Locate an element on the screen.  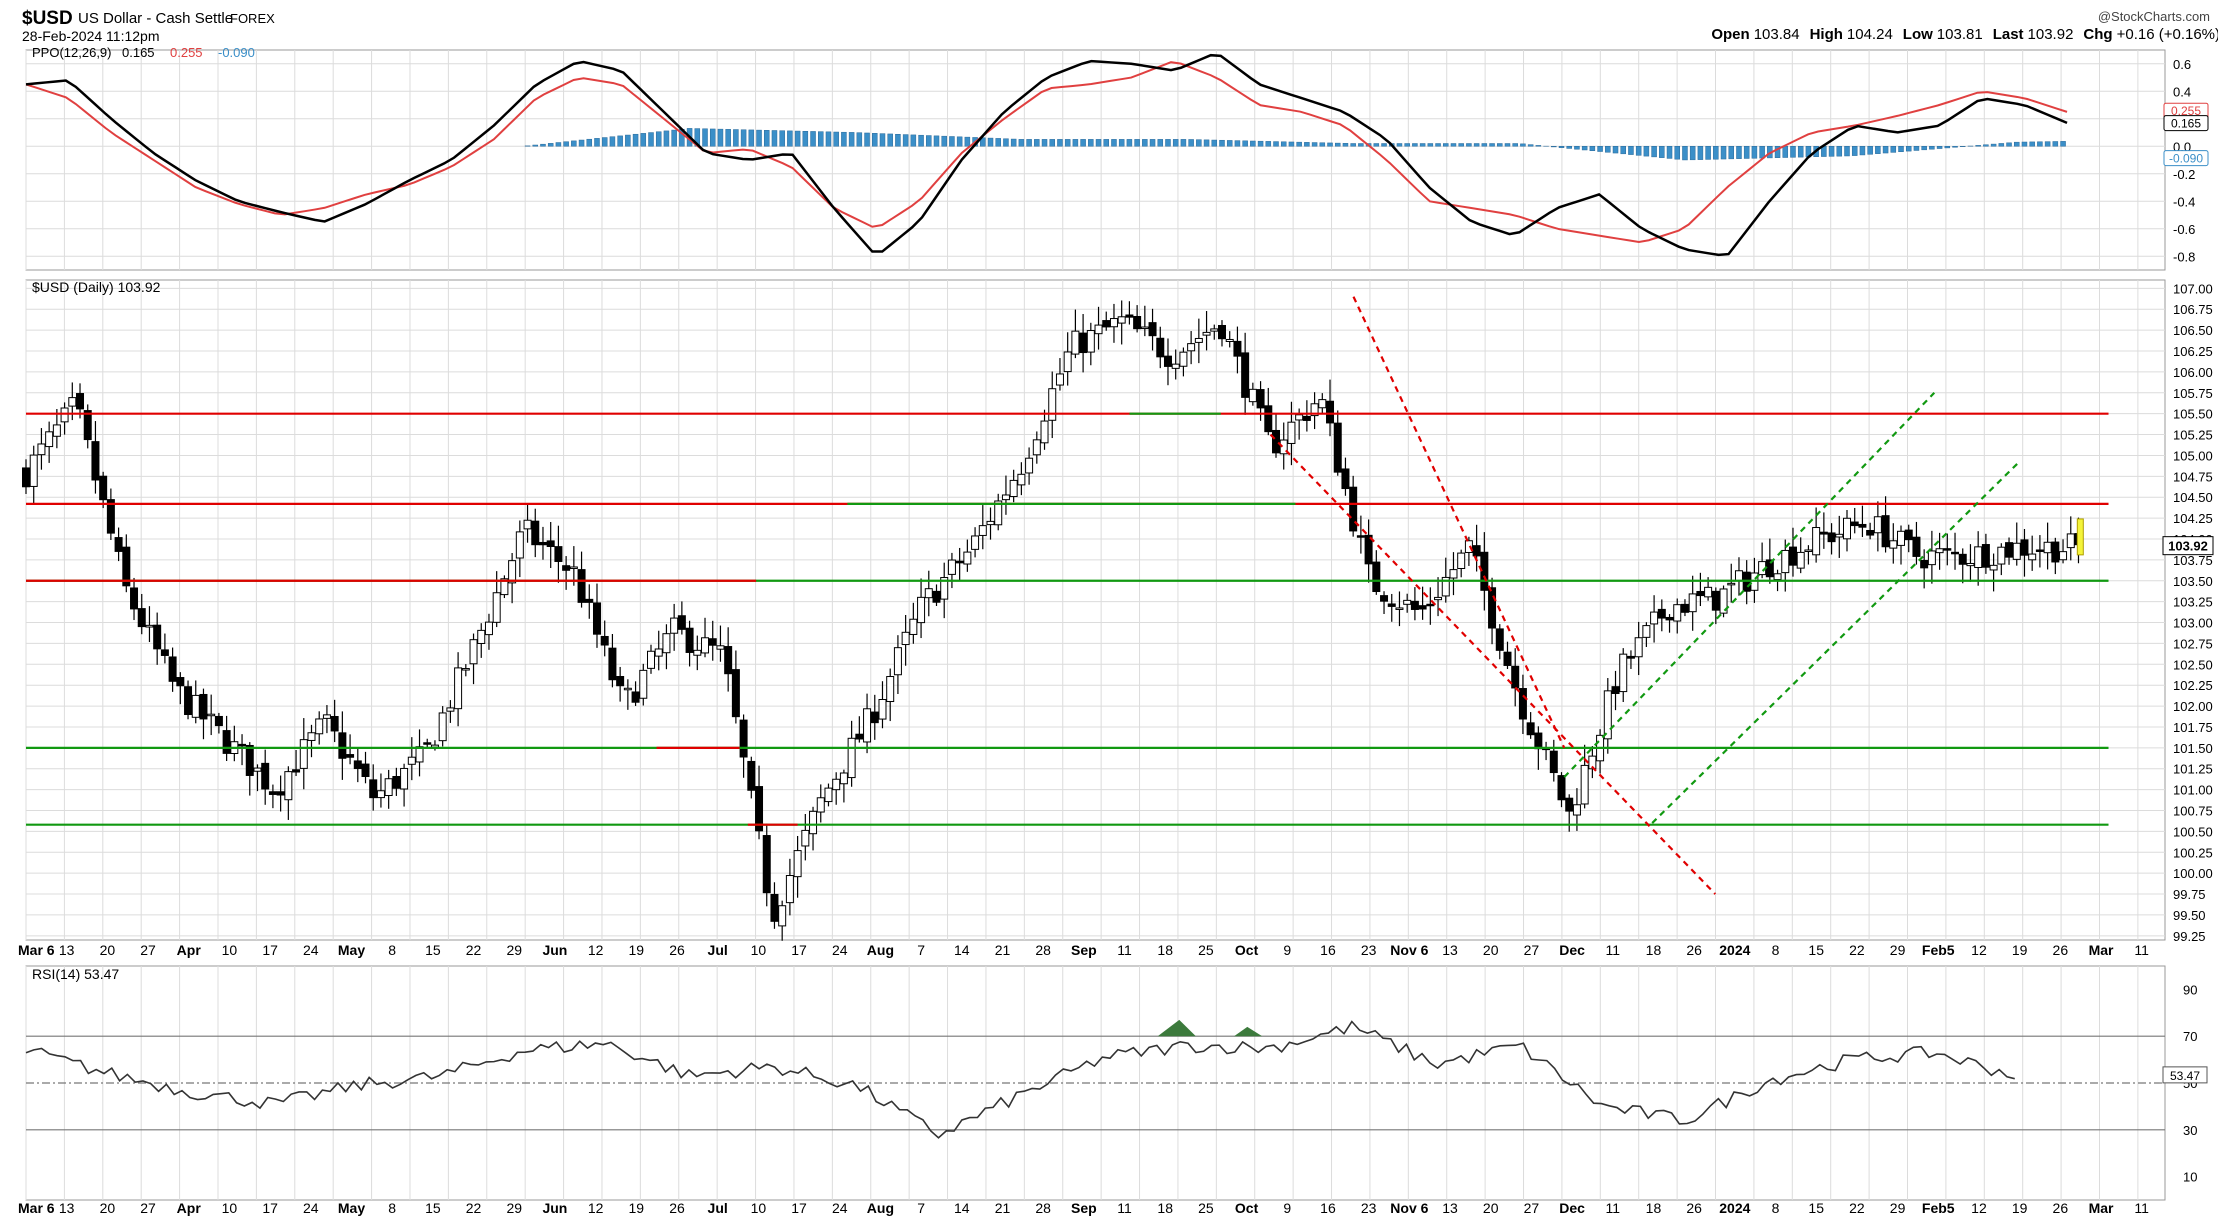
ppo-legend-name: PPO(12,26,9) is located at coordinates (72, 52).